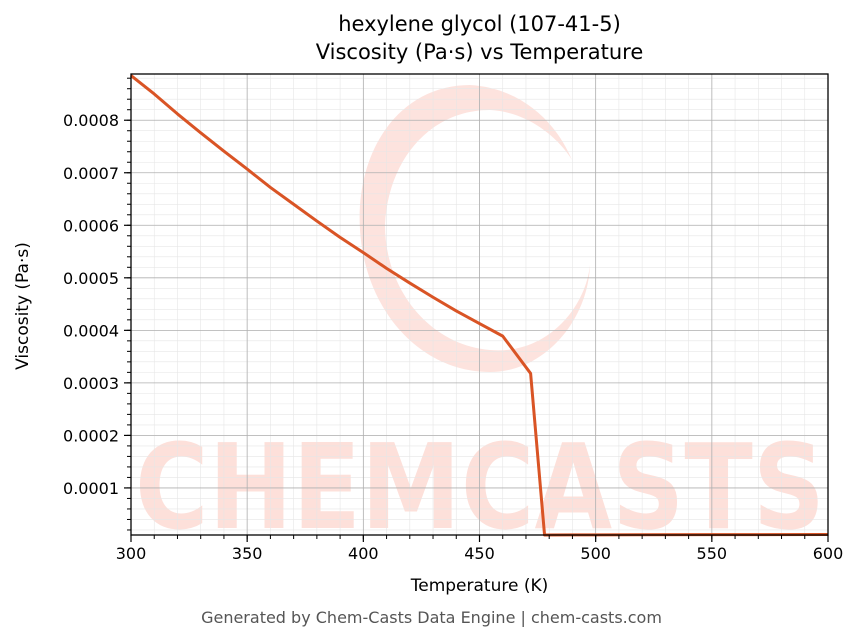 Image resolution: width=863 pixels, height=644 pixels. Describe the element at coordinates (479, 52) in the screenshot. I see `chart-subtitle: Viscosity (Pa·s) vs Temperature` at that location.